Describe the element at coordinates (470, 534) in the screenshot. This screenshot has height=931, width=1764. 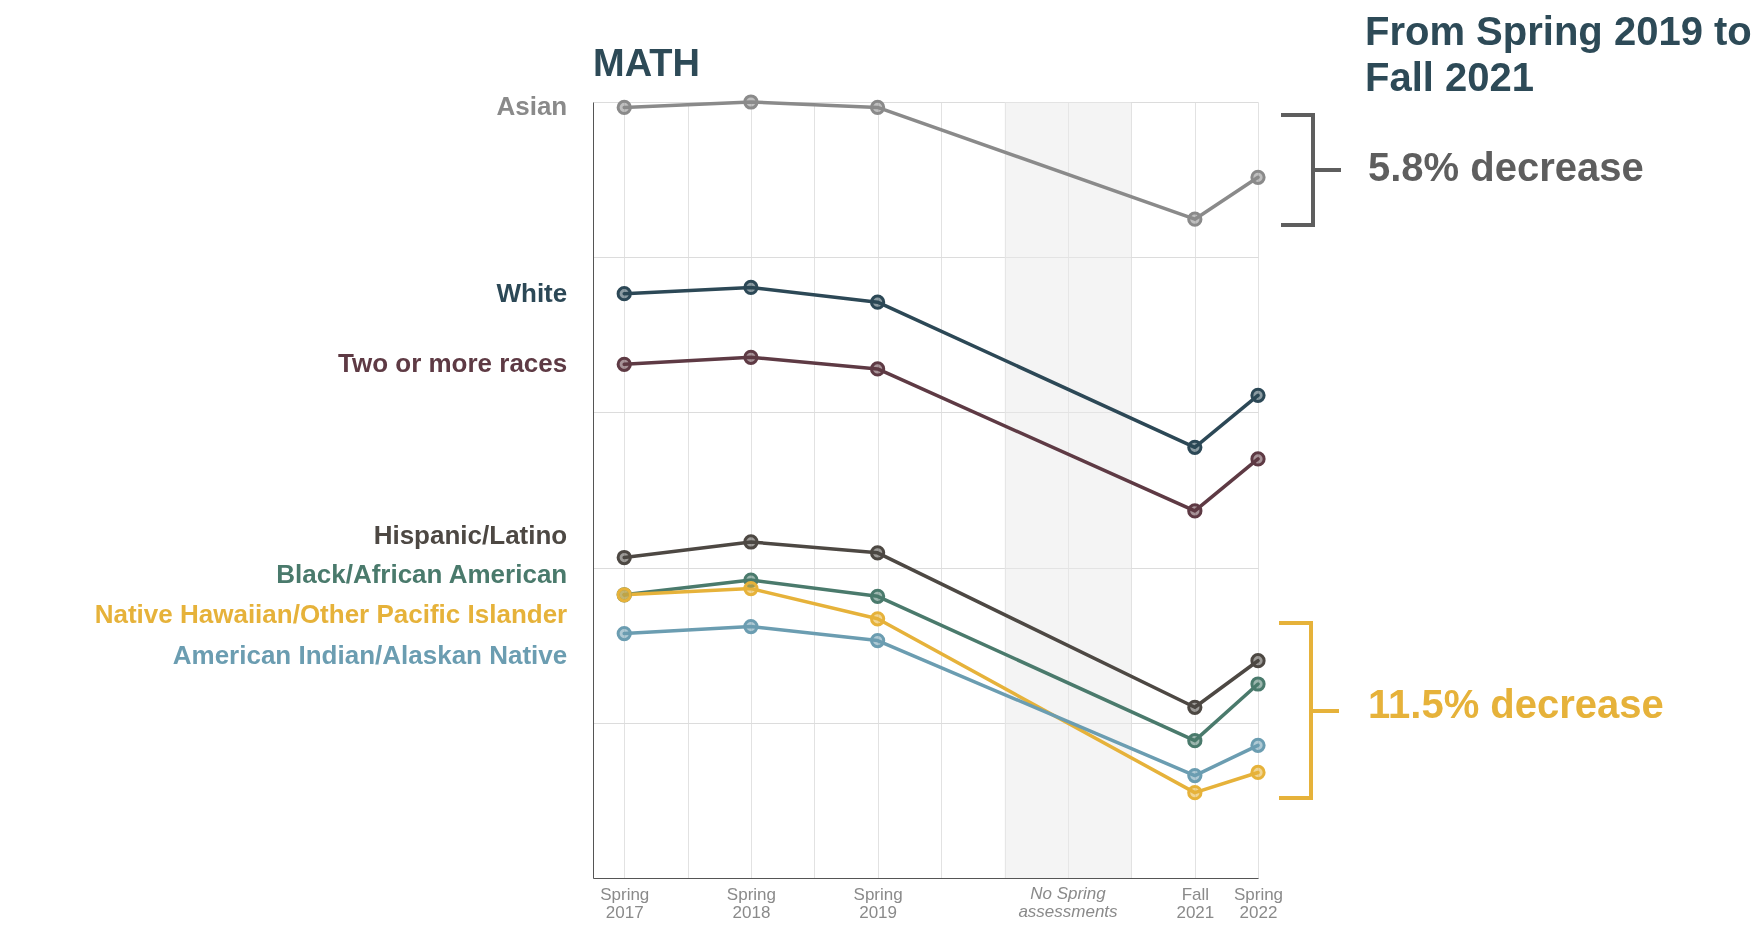
I see `series-label: Hispanic/Latino` at that location.